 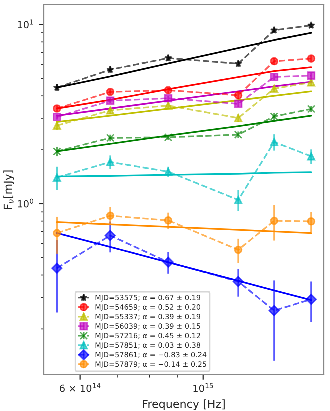 What do you see at coordinates (26, 24) in the screenshot?
I see `y-tick-label: 10$^{1}$` at bounding box center [26, 24].